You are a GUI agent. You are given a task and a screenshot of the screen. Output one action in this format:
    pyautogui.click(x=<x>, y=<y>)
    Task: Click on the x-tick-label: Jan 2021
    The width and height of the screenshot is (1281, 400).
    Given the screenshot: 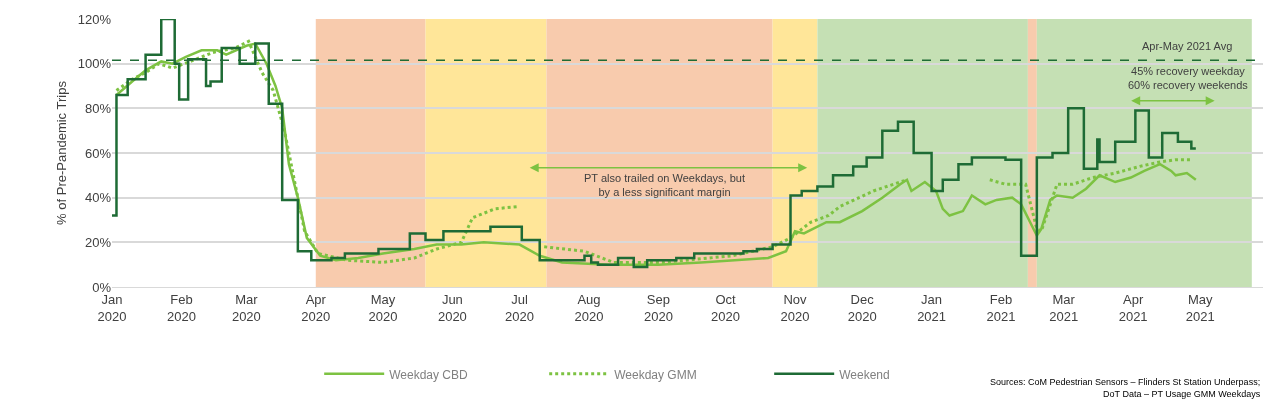 What is the action you would take?
    pyautogui.click(x=932, y=307)
    